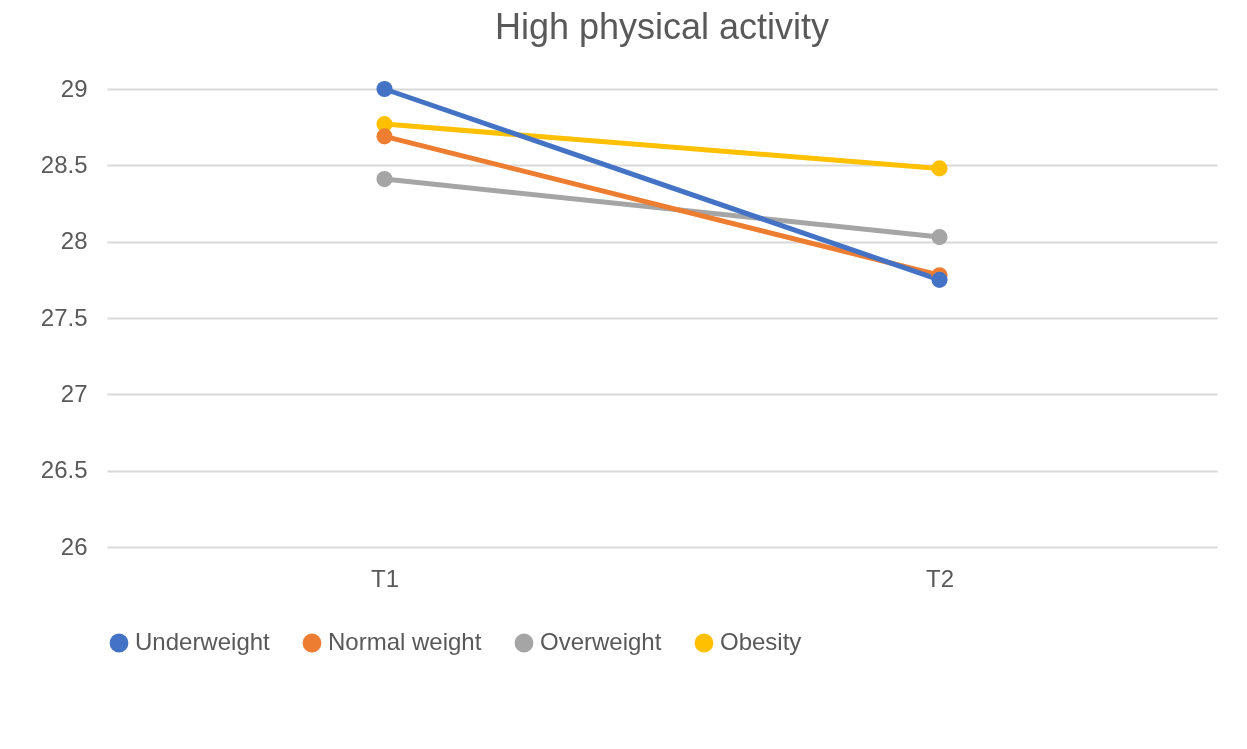 The height and width of the screenshot is (749, 1247). I want to click on legend-label: Obesity, so click(761, 641).